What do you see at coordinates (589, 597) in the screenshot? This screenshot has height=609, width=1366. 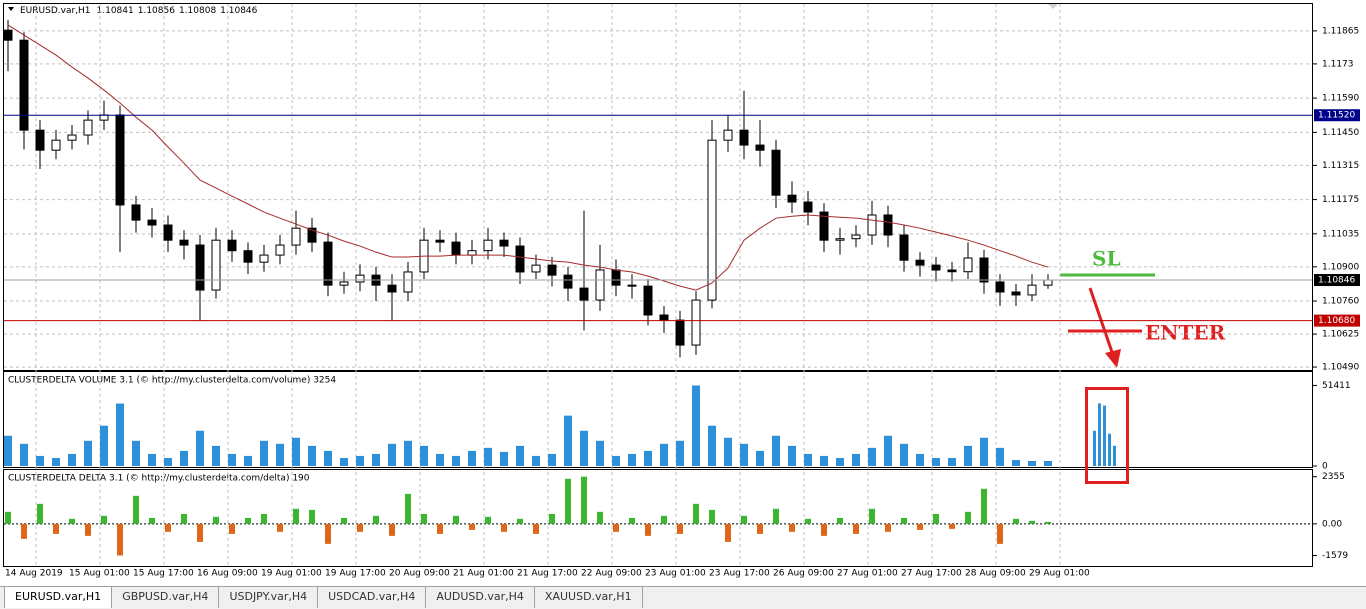 I see `symbol-tab: XAUUSD.var,H1` at bounding box center [589, 597].